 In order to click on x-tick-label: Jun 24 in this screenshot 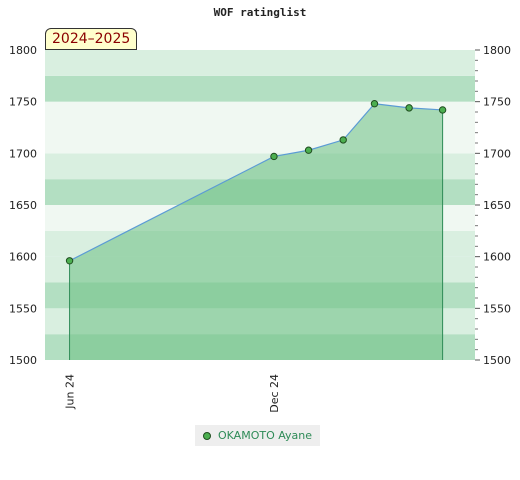, I will do `click(70, 392)`.